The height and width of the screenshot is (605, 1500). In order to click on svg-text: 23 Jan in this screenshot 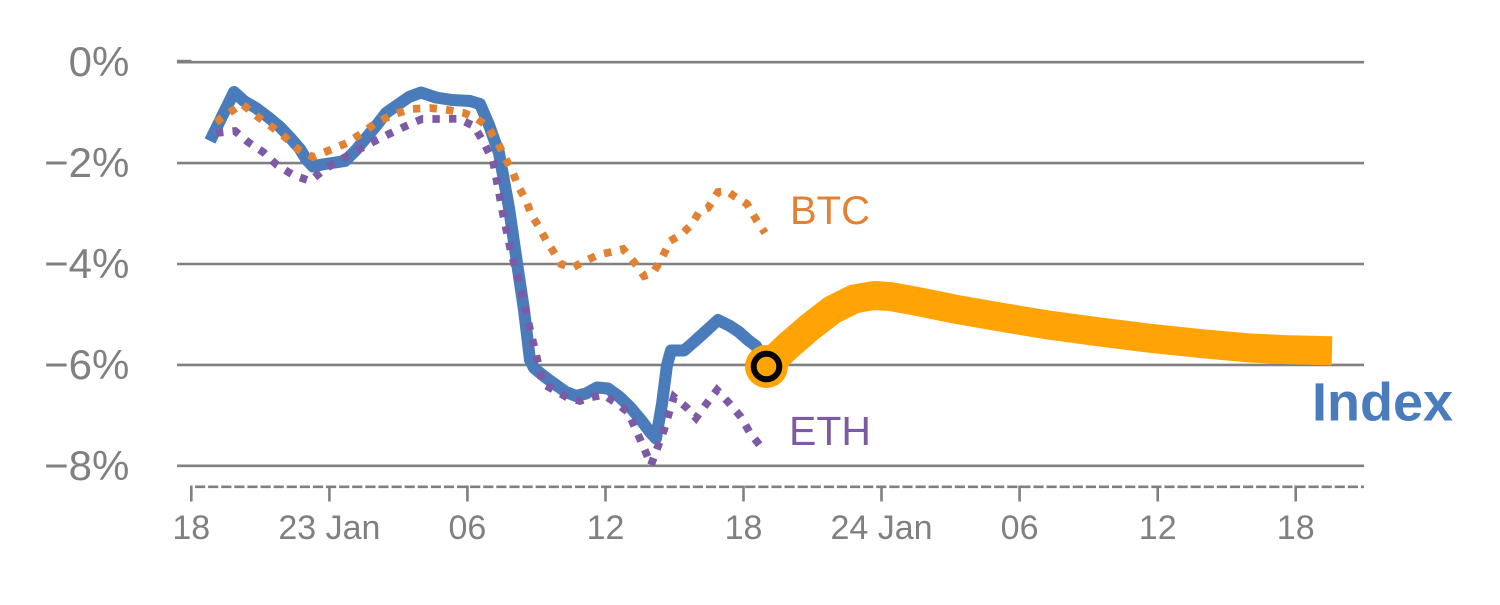, I will do `click(329, 528)`.